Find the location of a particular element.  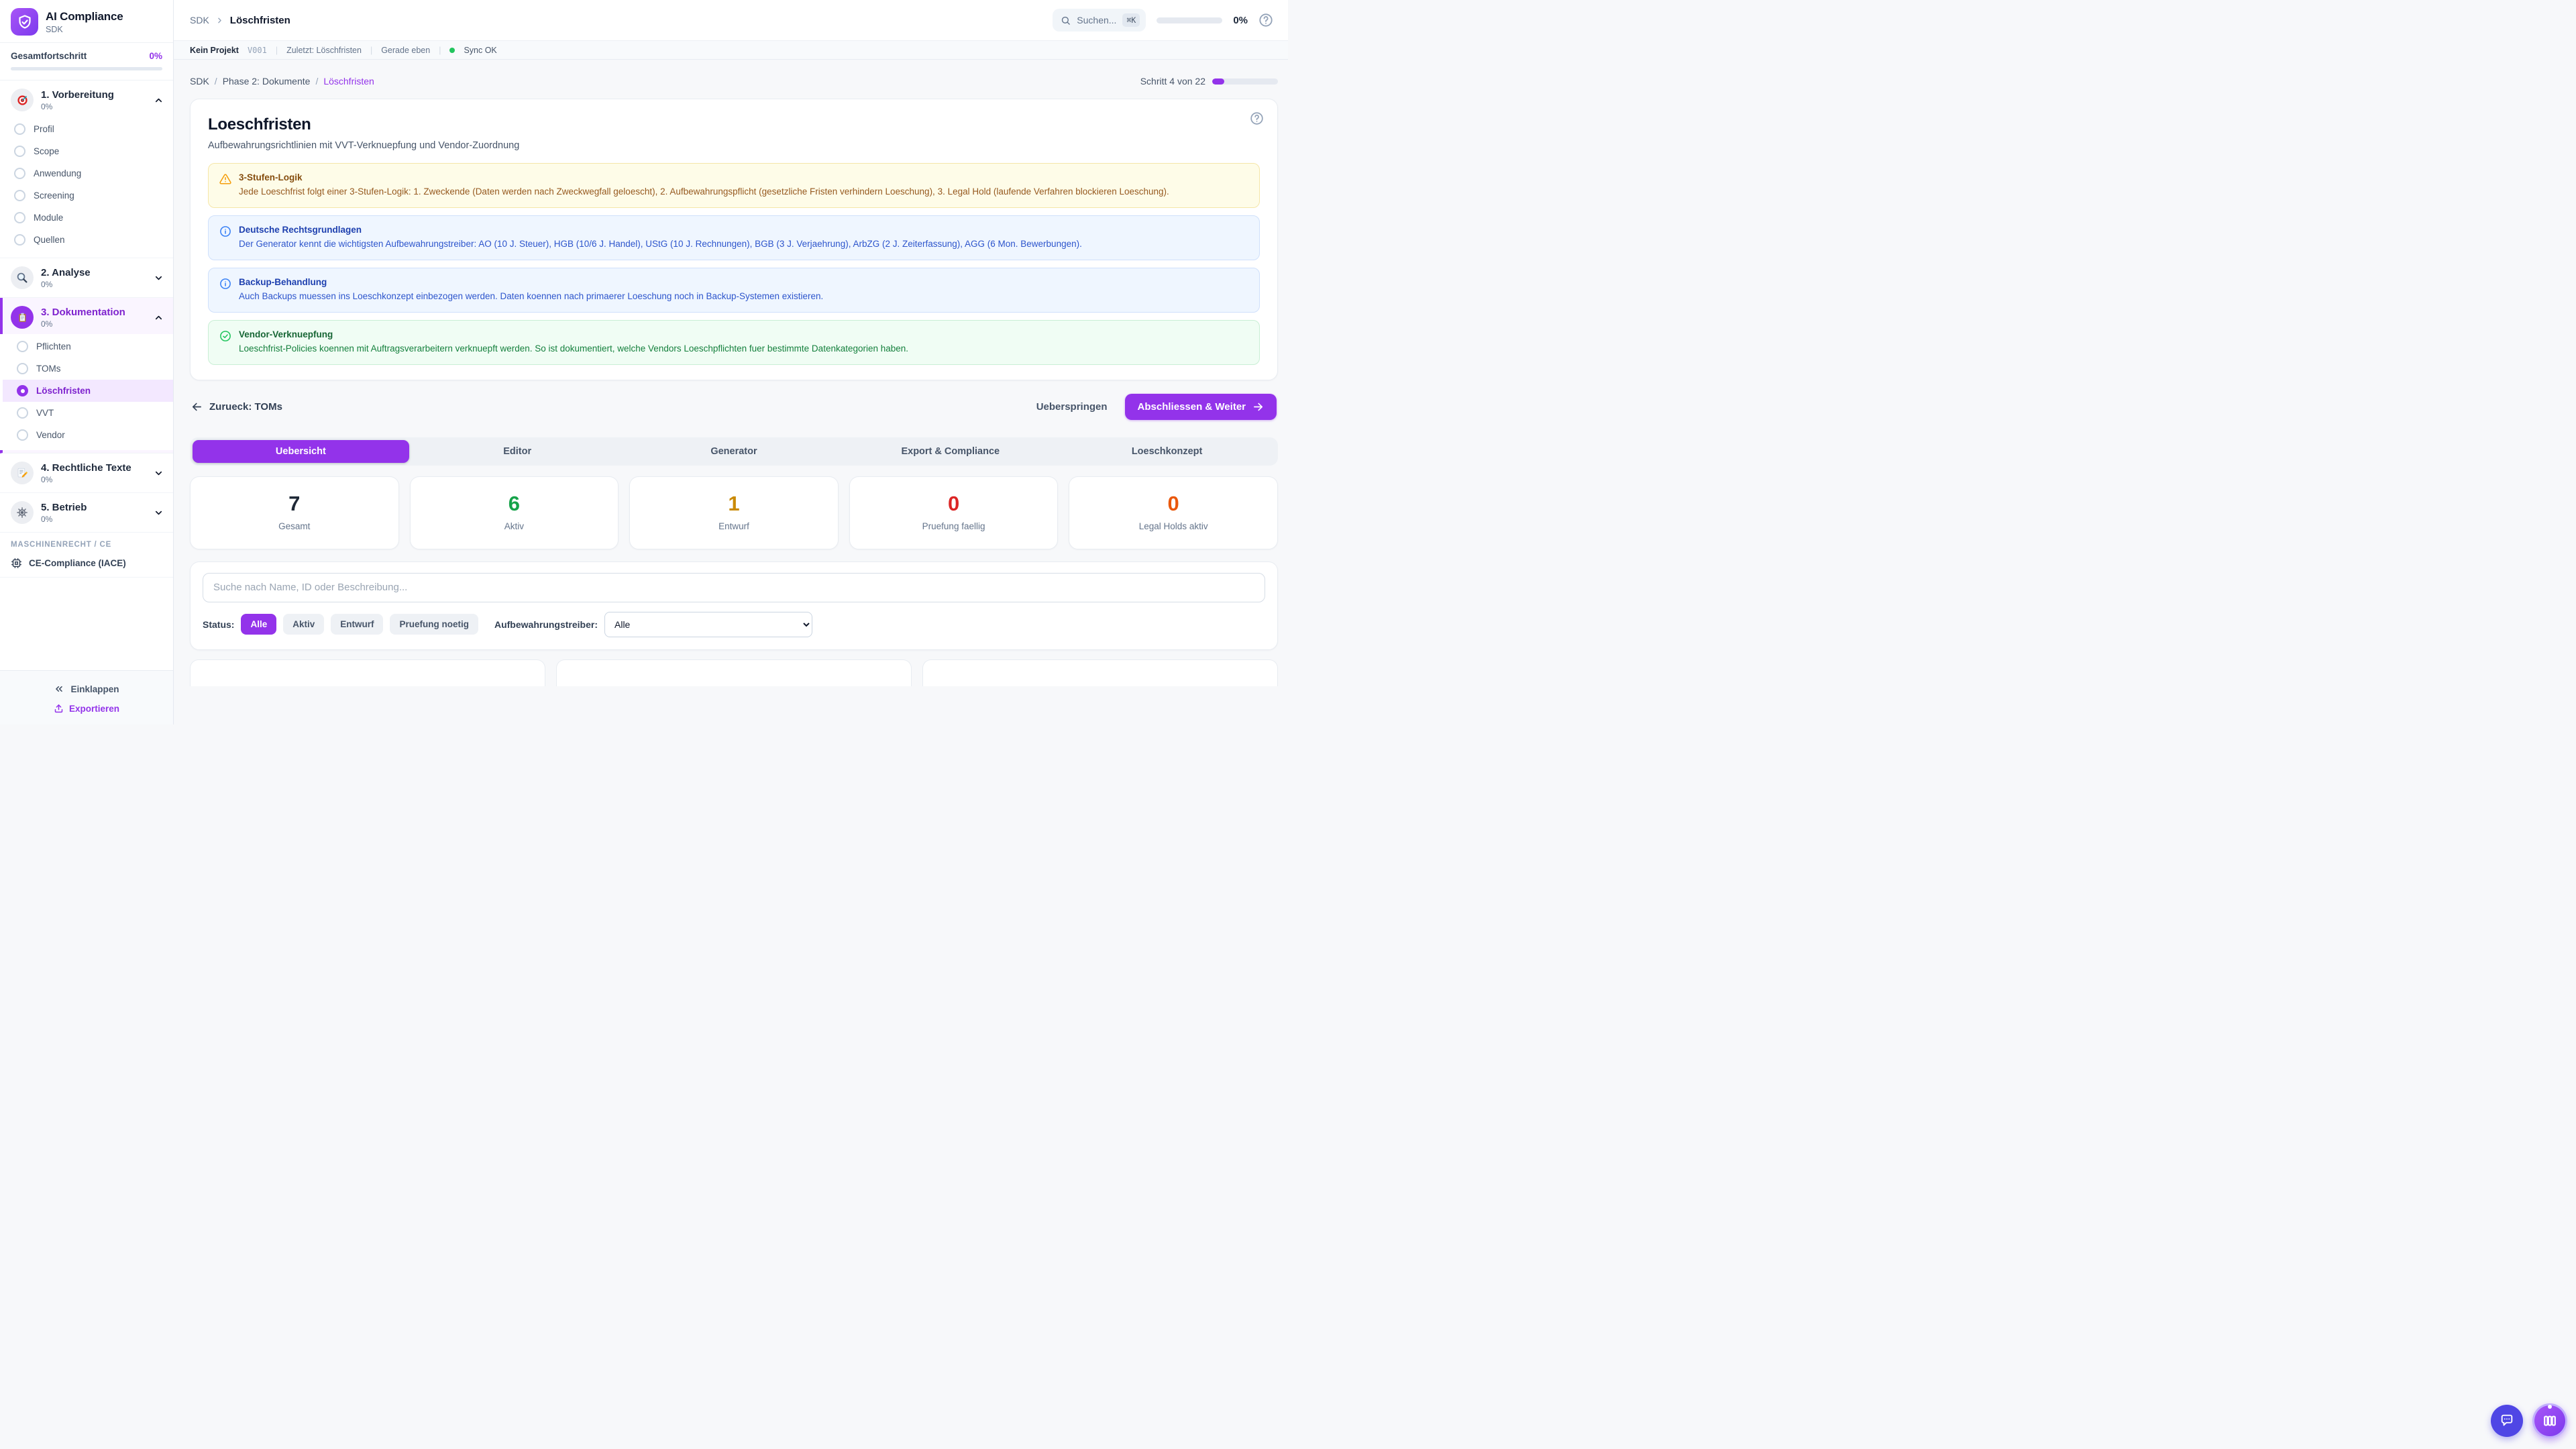

chat-fab-button is located at coordinates (2507, 1421).